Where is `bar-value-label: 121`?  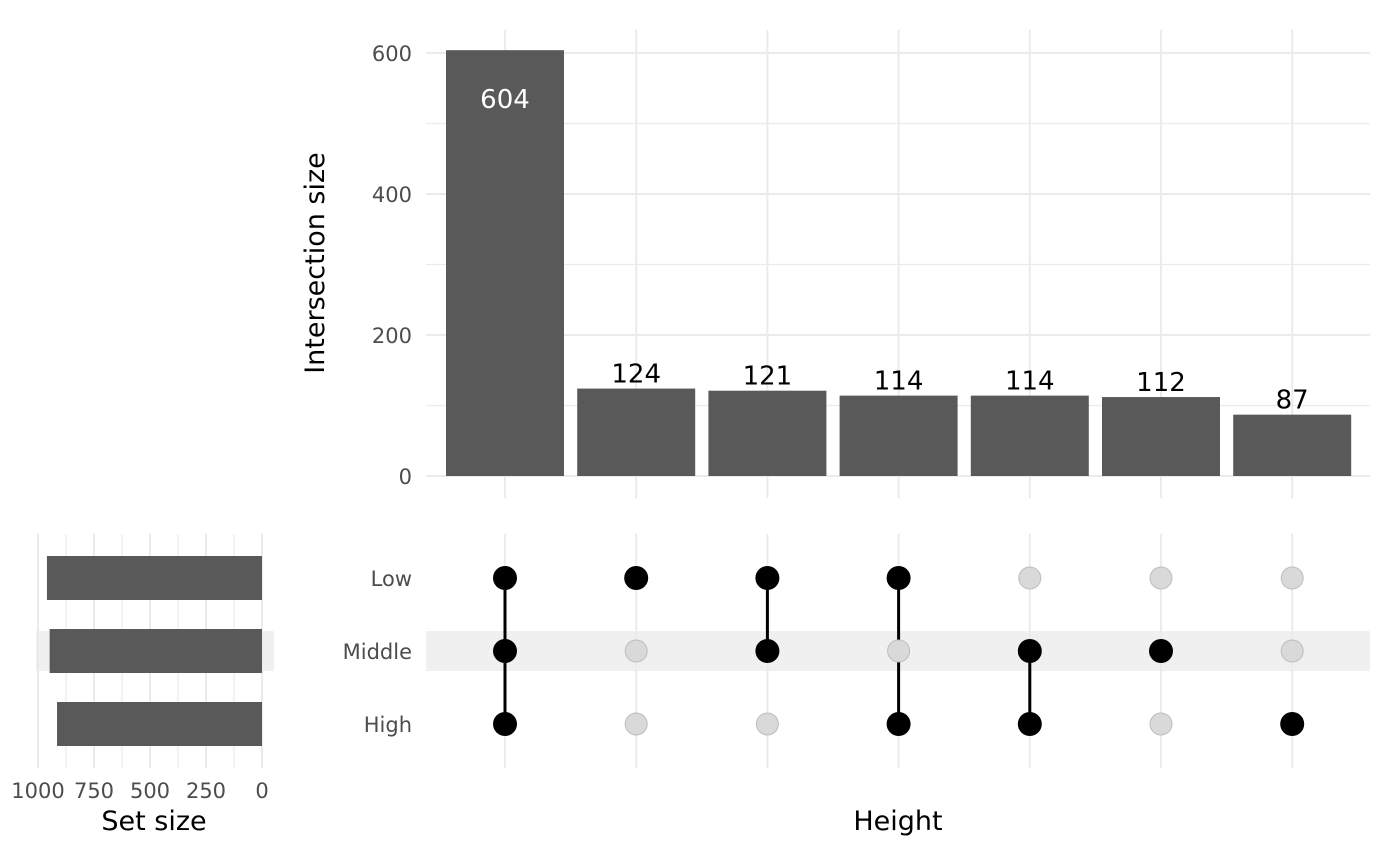 bar-value-label: 121 is located at coordinates (768, 377).